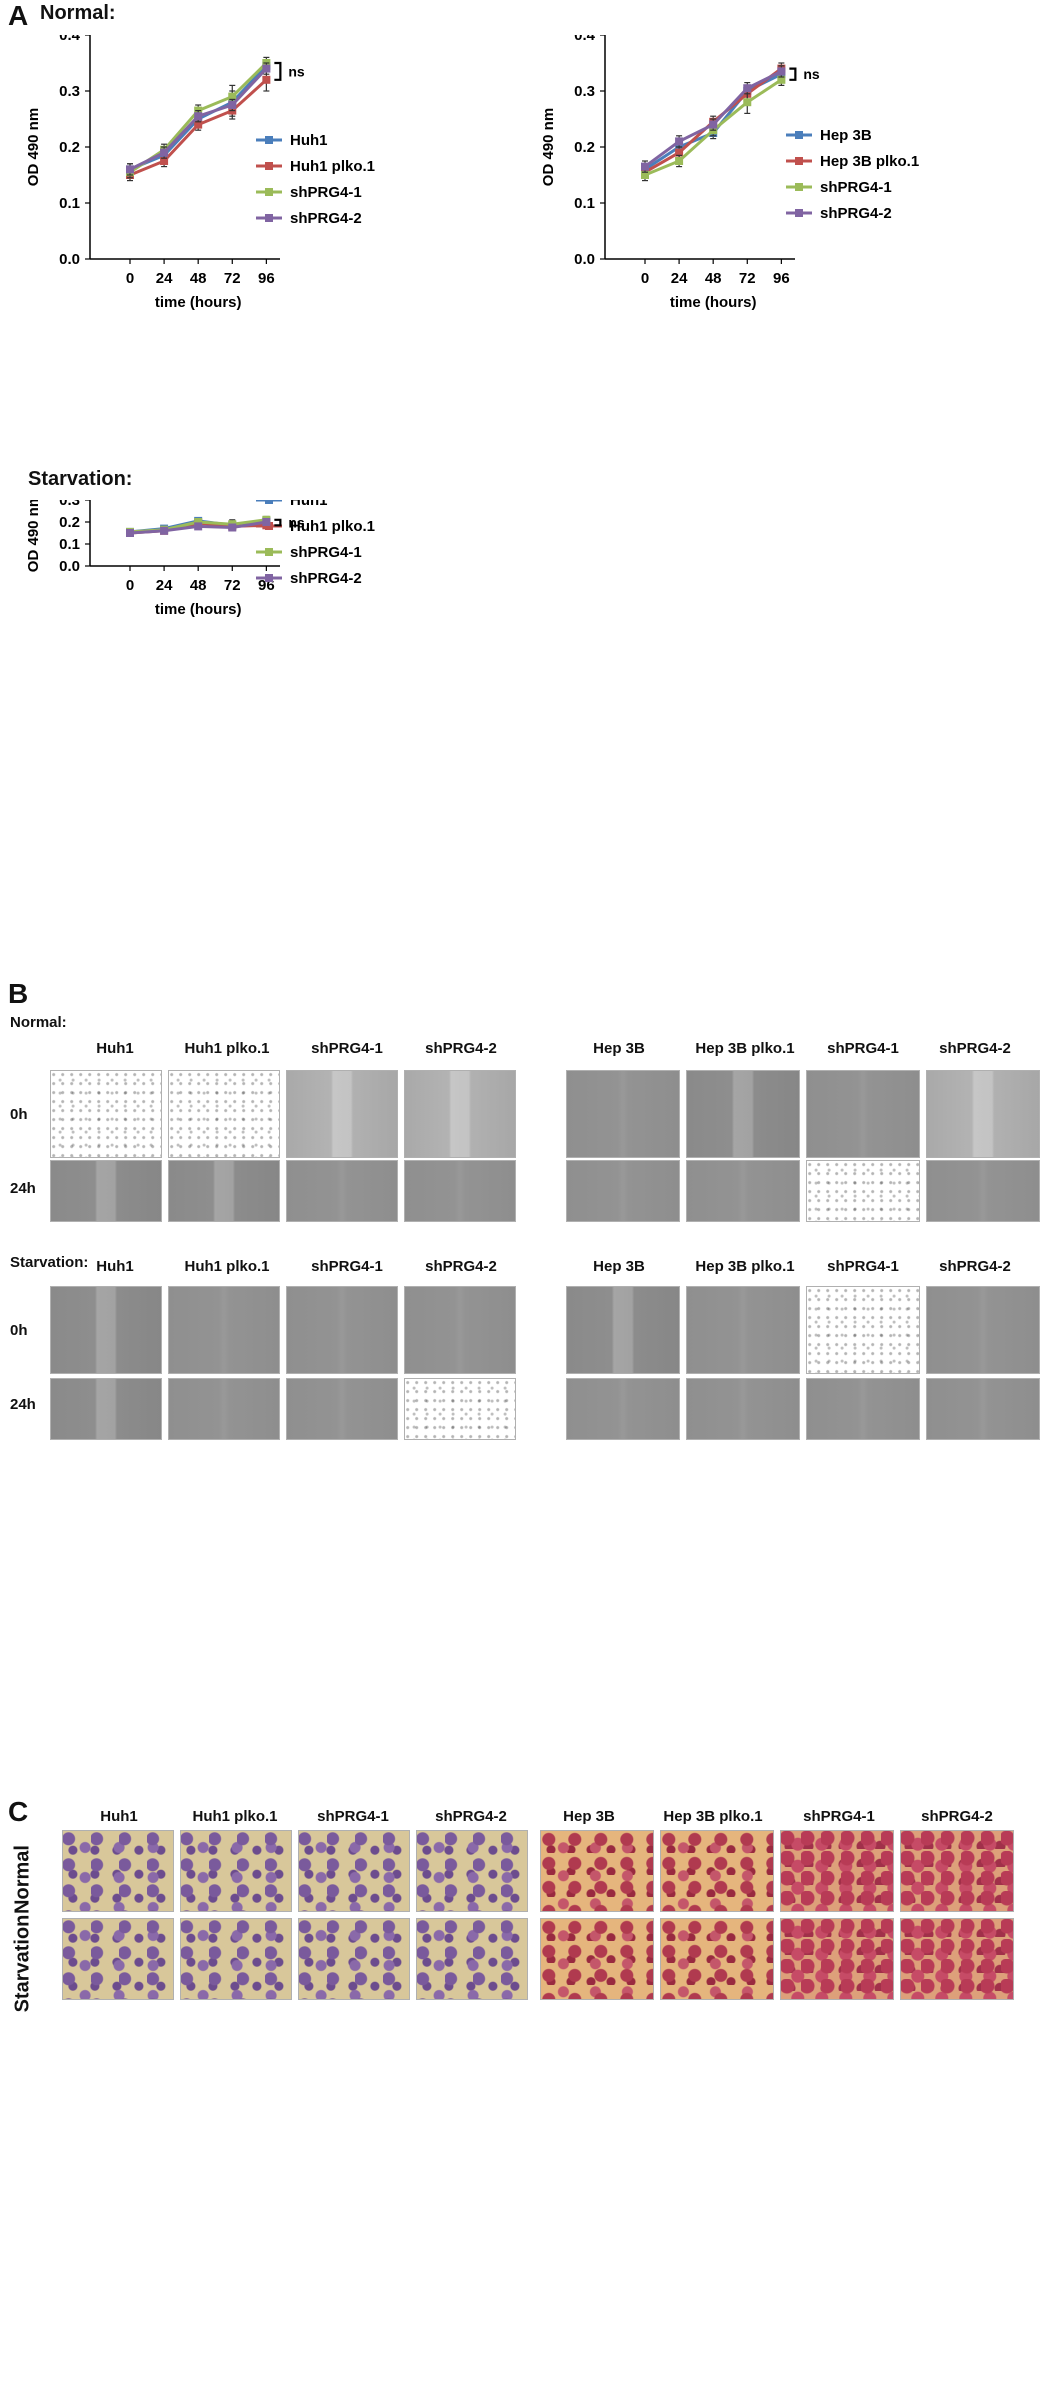 This screenshot has height=2392, width=1059. Describe the element at coordinates (589, 1816) in the screenshot. I see `c-right-header-0: Hep 3B` at that location.